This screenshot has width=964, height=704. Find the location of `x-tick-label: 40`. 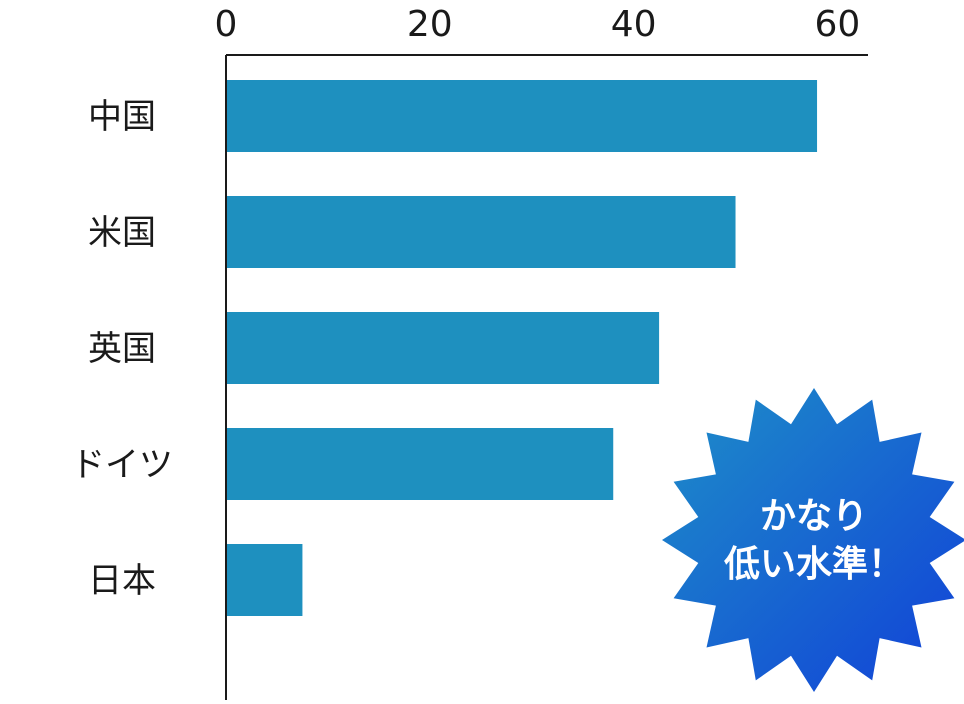

x-tick-label: 40 is located at coordinates (634, 24).